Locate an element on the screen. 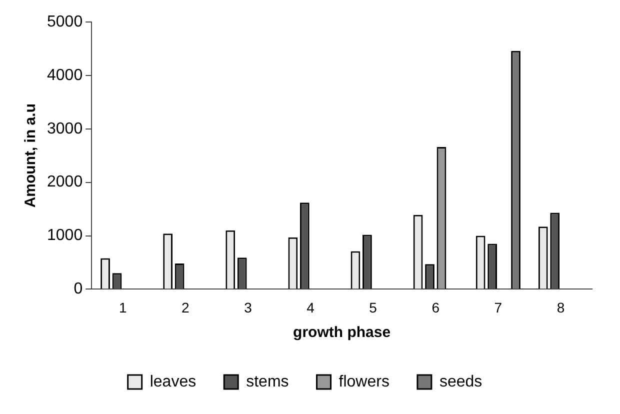 The width and height of the screenshot is (620, 414). y-tick-label: 1000 is located at coordinates (65, 235).